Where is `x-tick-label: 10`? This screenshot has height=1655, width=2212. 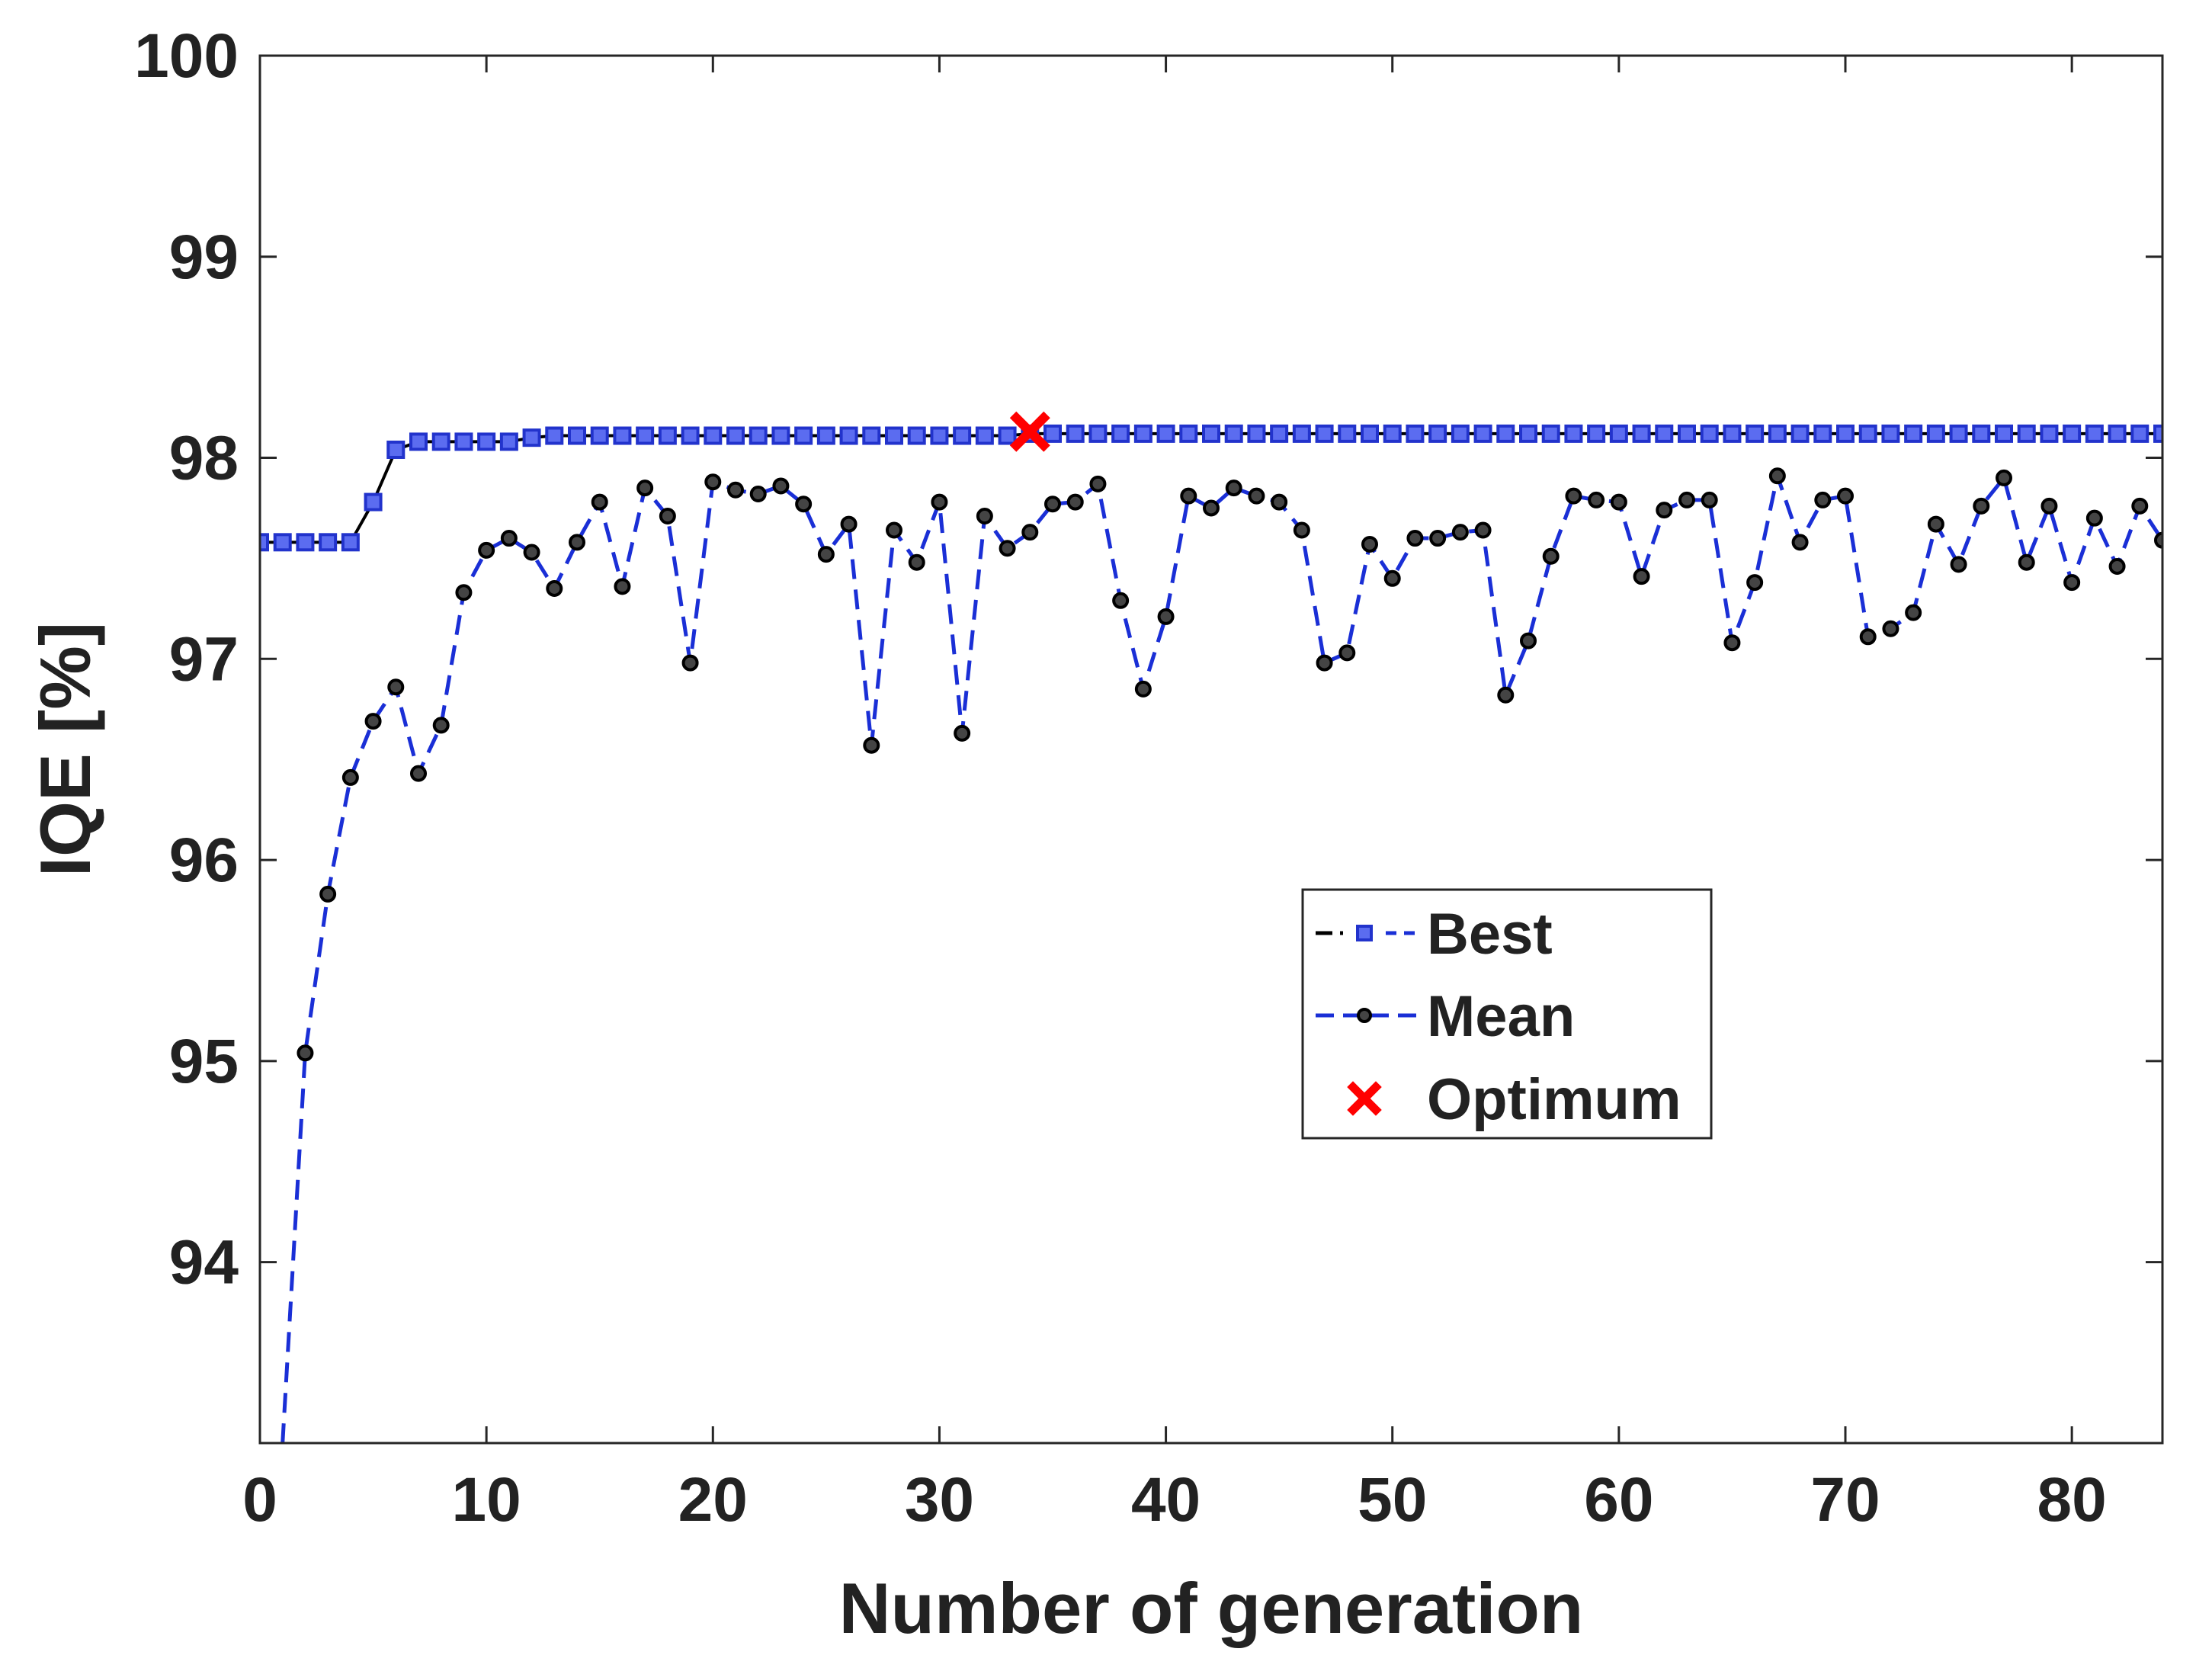
x-tick-label: 10 is located at coordinates (486, 1500).